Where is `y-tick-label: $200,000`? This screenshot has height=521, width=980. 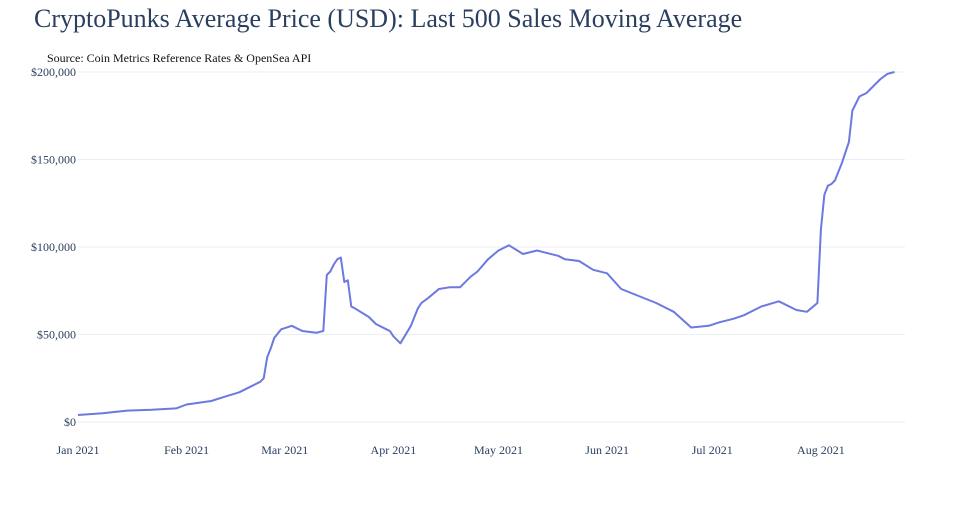
y-tick-label: $200,000 is located at coordinates (53, 72).